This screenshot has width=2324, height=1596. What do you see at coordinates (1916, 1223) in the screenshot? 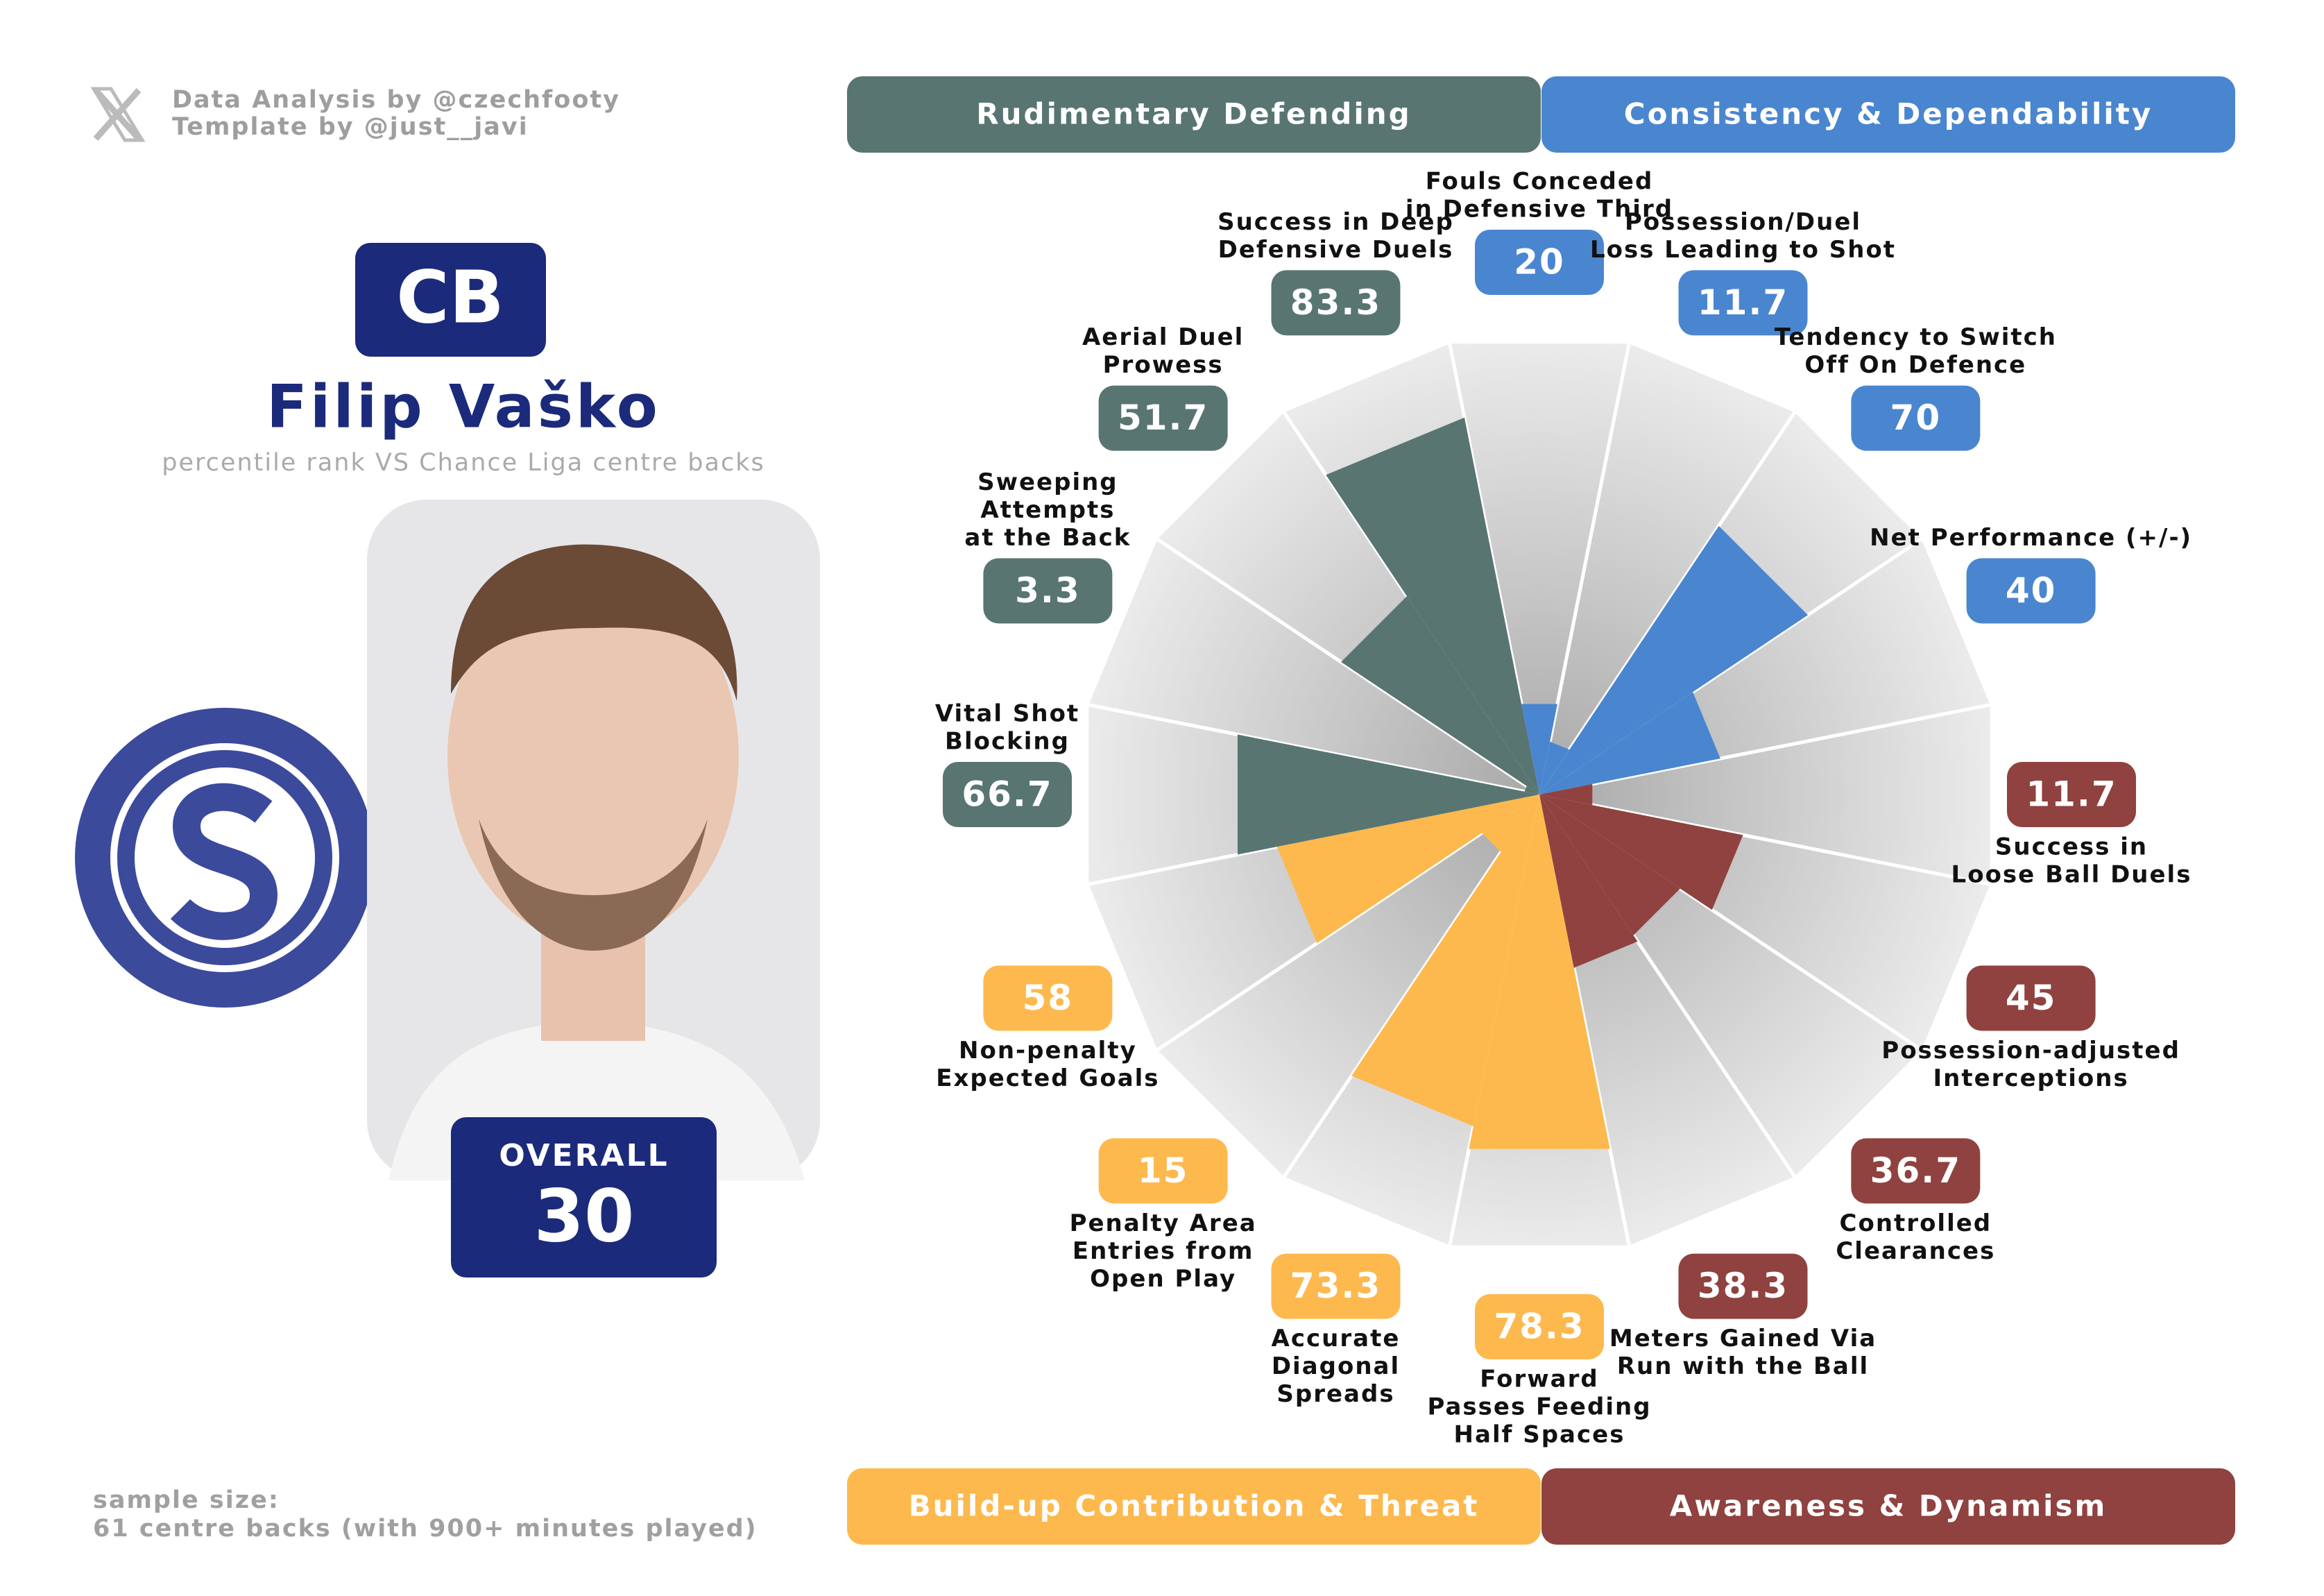
I see `metric-label: Controlled` at bounding box center [1916, 1223].